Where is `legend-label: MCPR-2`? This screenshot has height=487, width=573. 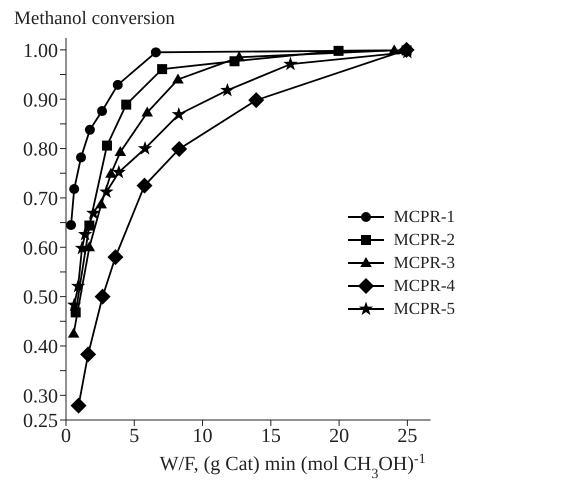
legend-label: MCPR-2 is located at coordinates (424, 240).